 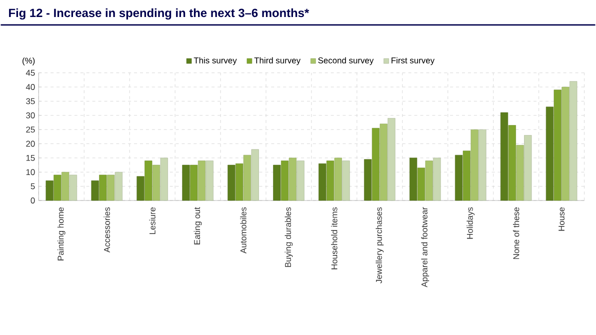 I want to click on chart-title: Fig 12 - Increase in spending in the next 3–6 months*, so click(x=159, y=14).